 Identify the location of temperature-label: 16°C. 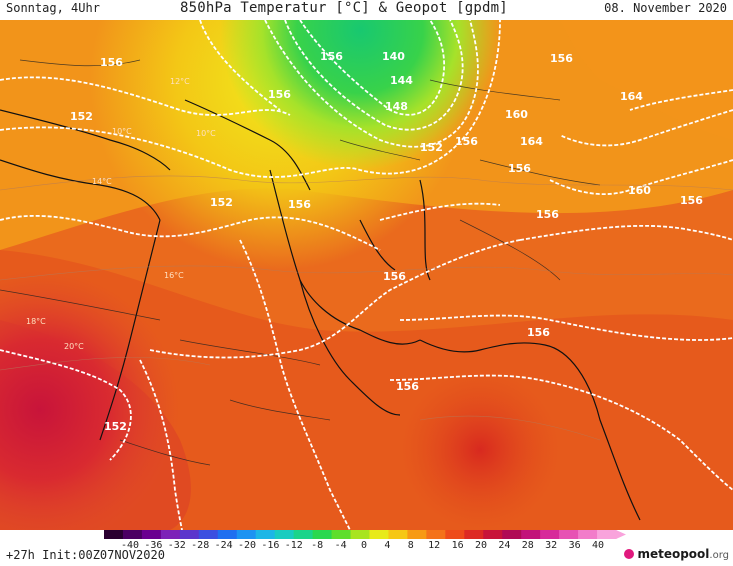
(174, 275).